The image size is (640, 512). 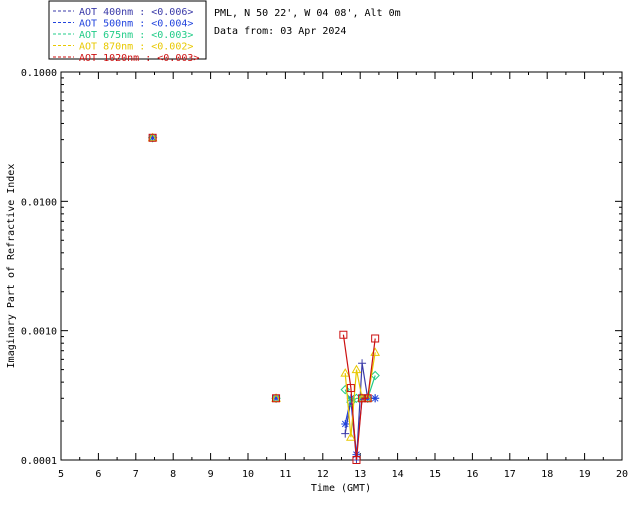 What do you see at coordinates (323, 474) in the screenshot?
I see `x-tick-label: 12` at bounding box center [323, 474].